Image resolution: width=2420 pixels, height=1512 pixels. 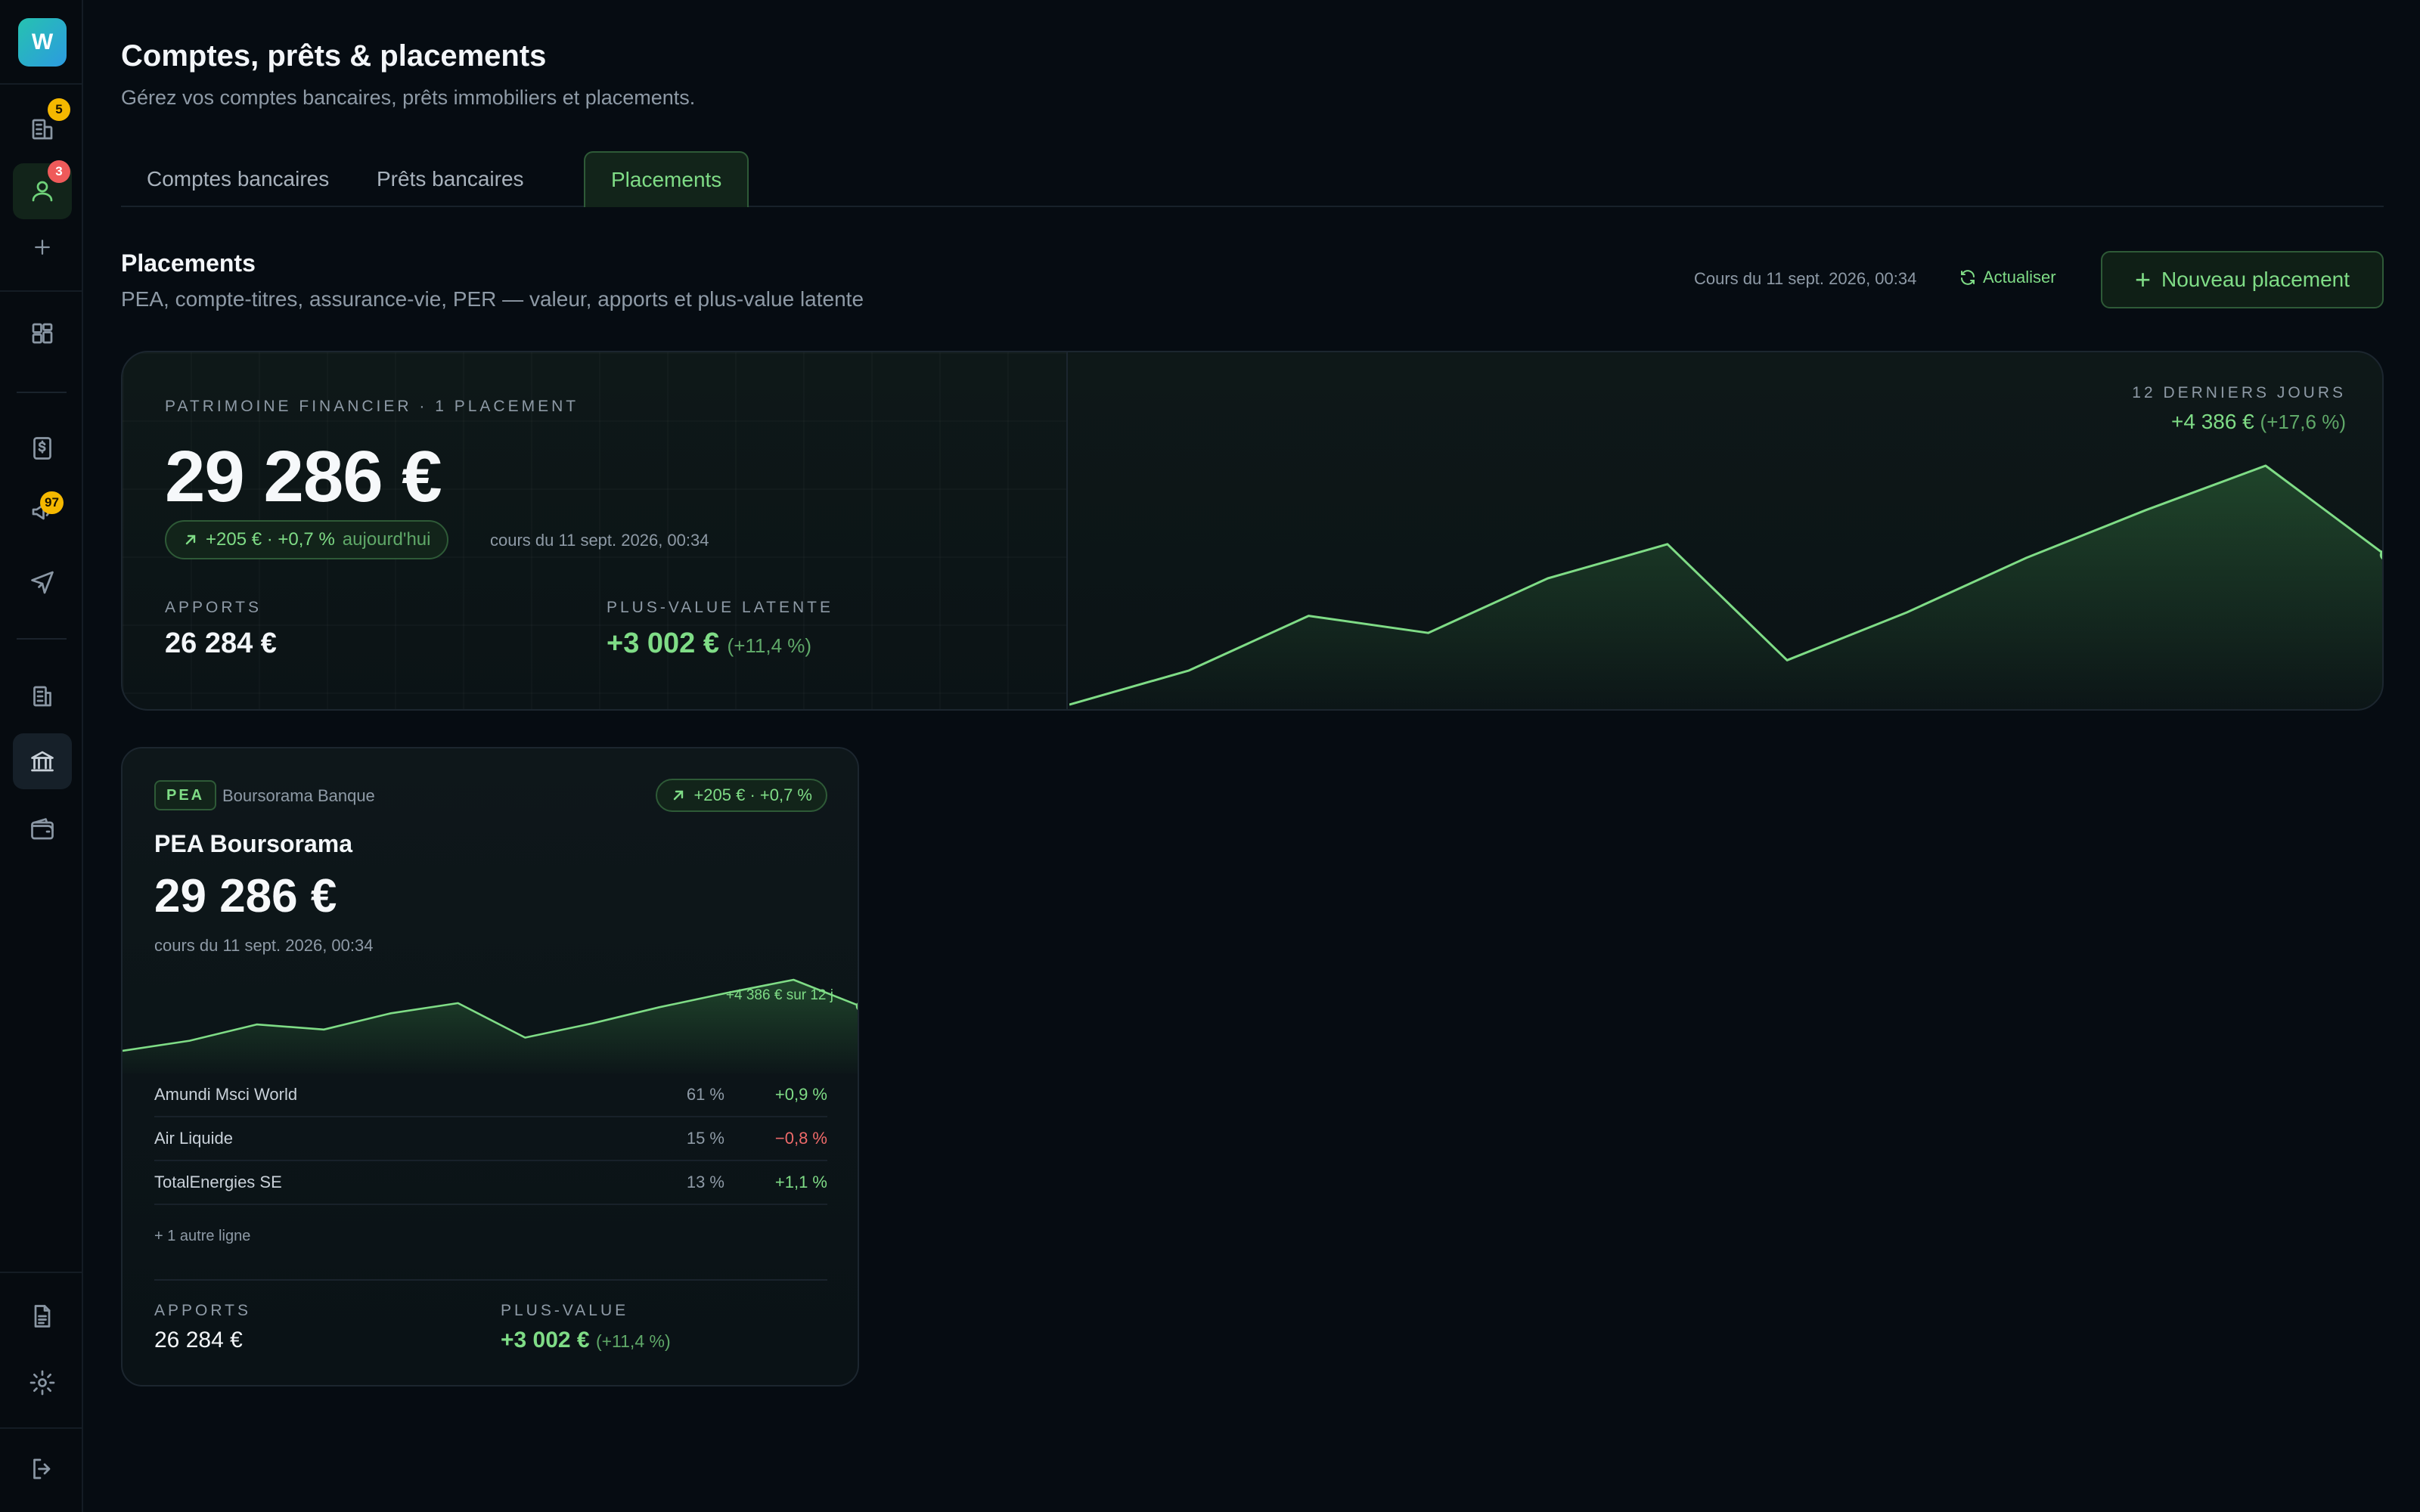 I want to click on sidebar-item-dashboard, so click(x=42, y=333).